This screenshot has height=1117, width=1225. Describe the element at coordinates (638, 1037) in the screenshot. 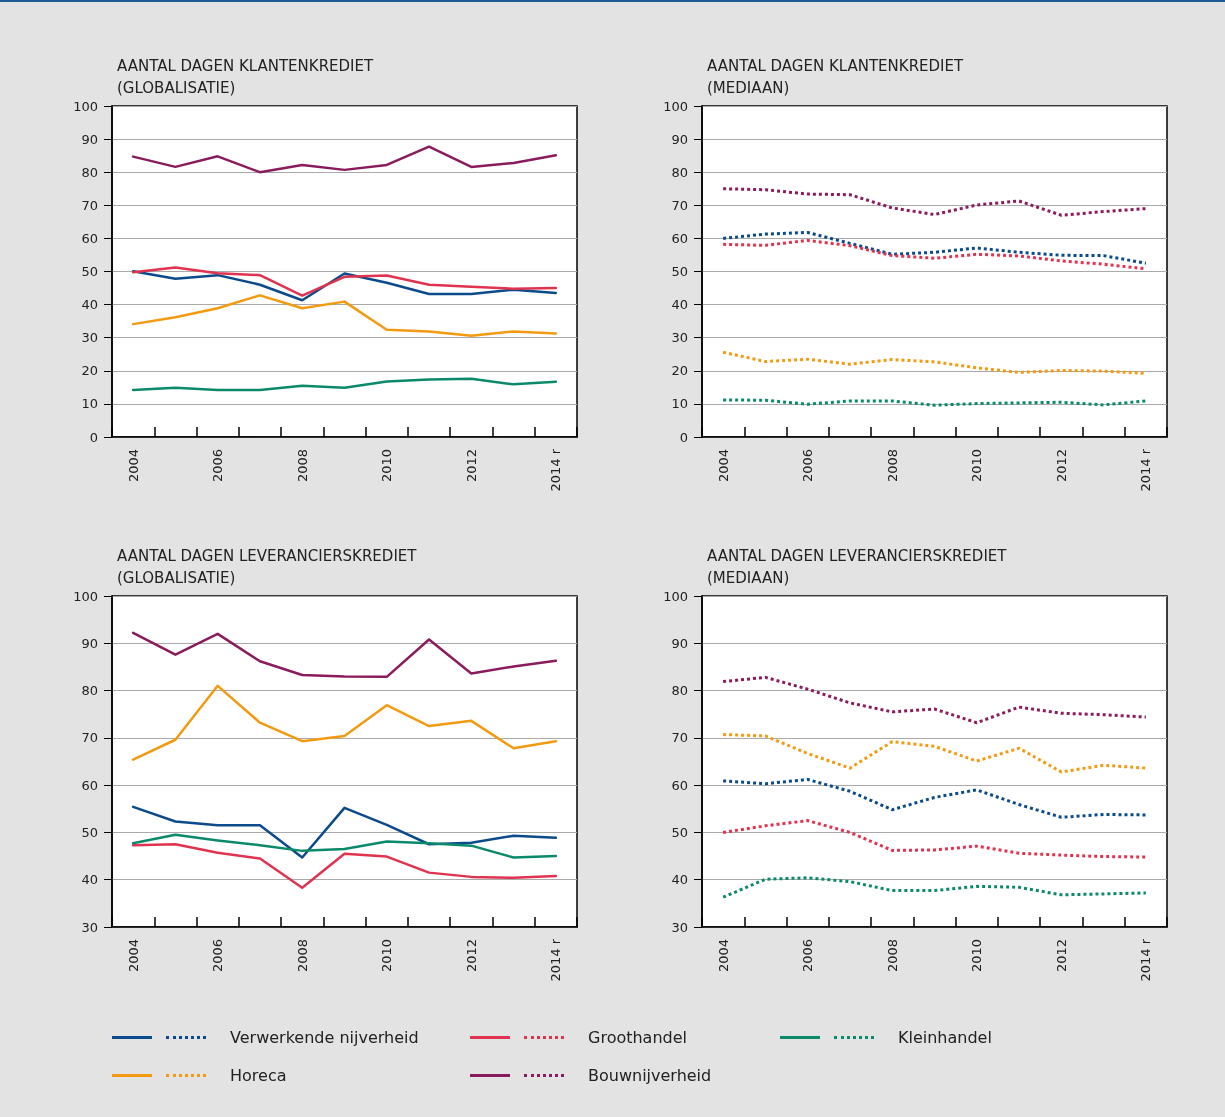

I see `legend-label: Groothandel` at that location.